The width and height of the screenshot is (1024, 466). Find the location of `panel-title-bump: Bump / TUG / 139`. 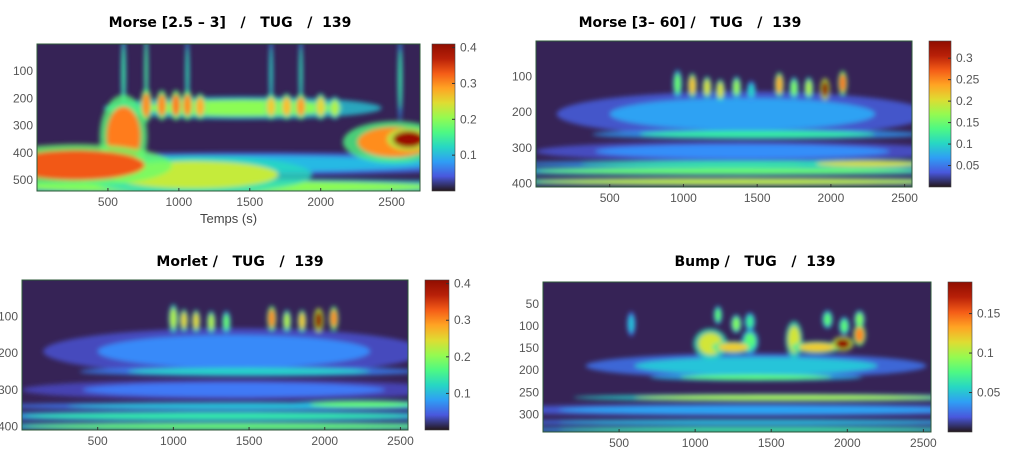

panel-title-bump: Bump / TUG / 139 is located at coordinates (755, 262).